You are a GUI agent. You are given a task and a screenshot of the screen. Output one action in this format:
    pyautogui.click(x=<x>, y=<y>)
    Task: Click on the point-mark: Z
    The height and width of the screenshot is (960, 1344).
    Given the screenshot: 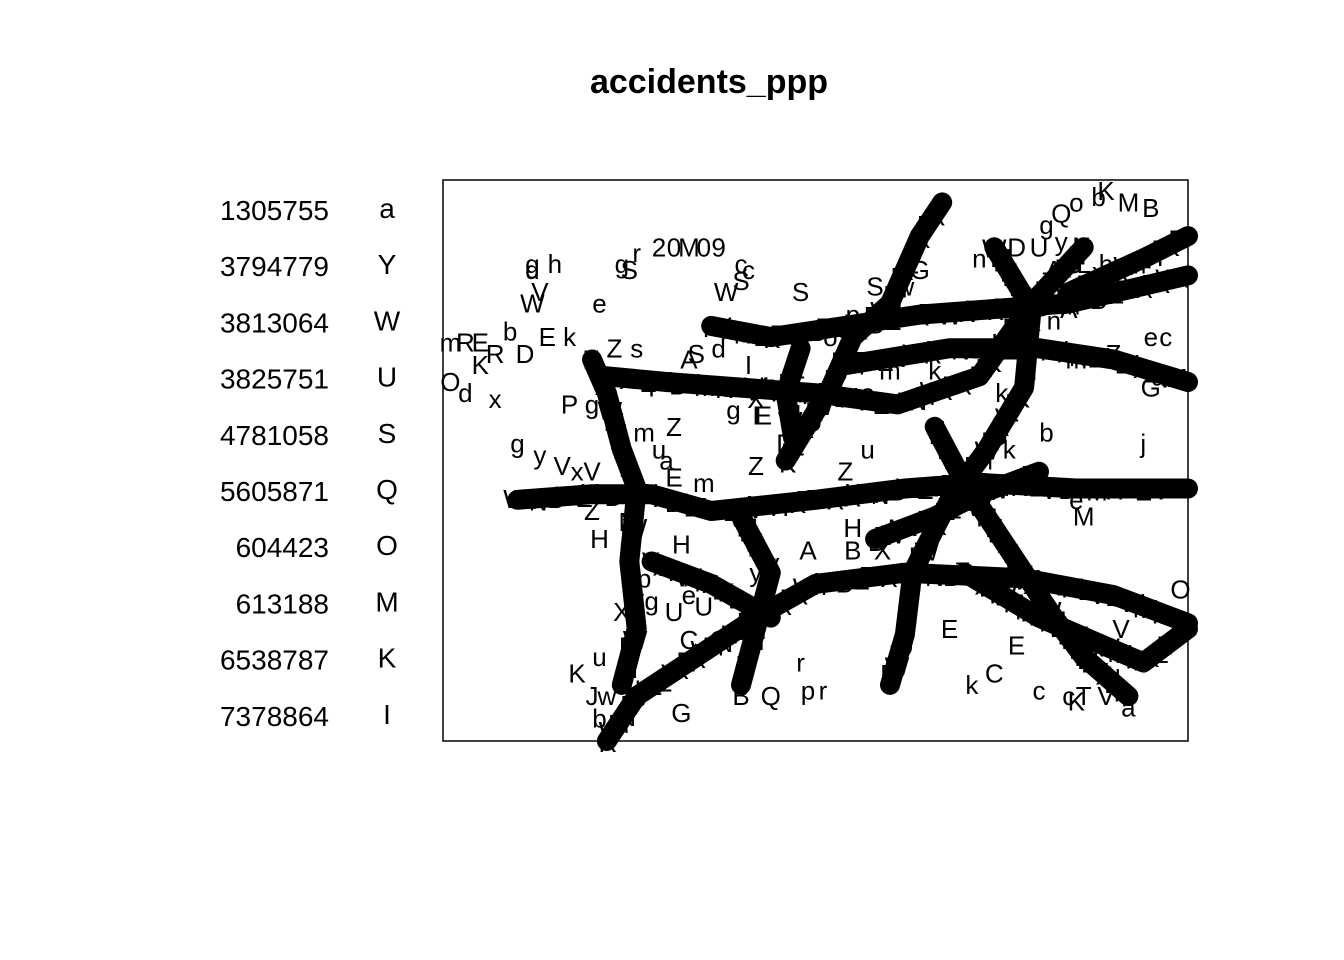 What is the action you would take?
    pyautogui.click(x=674, y=427)
    